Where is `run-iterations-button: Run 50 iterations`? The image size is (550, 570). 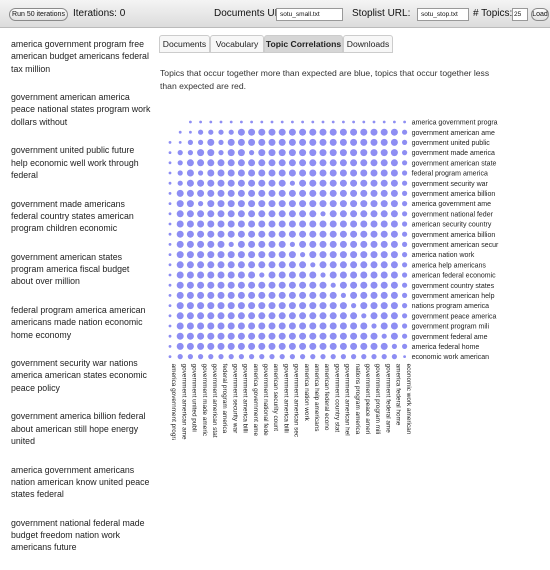 run-iterations-button: Run 50 iterations is located at coordinates (38, 14).